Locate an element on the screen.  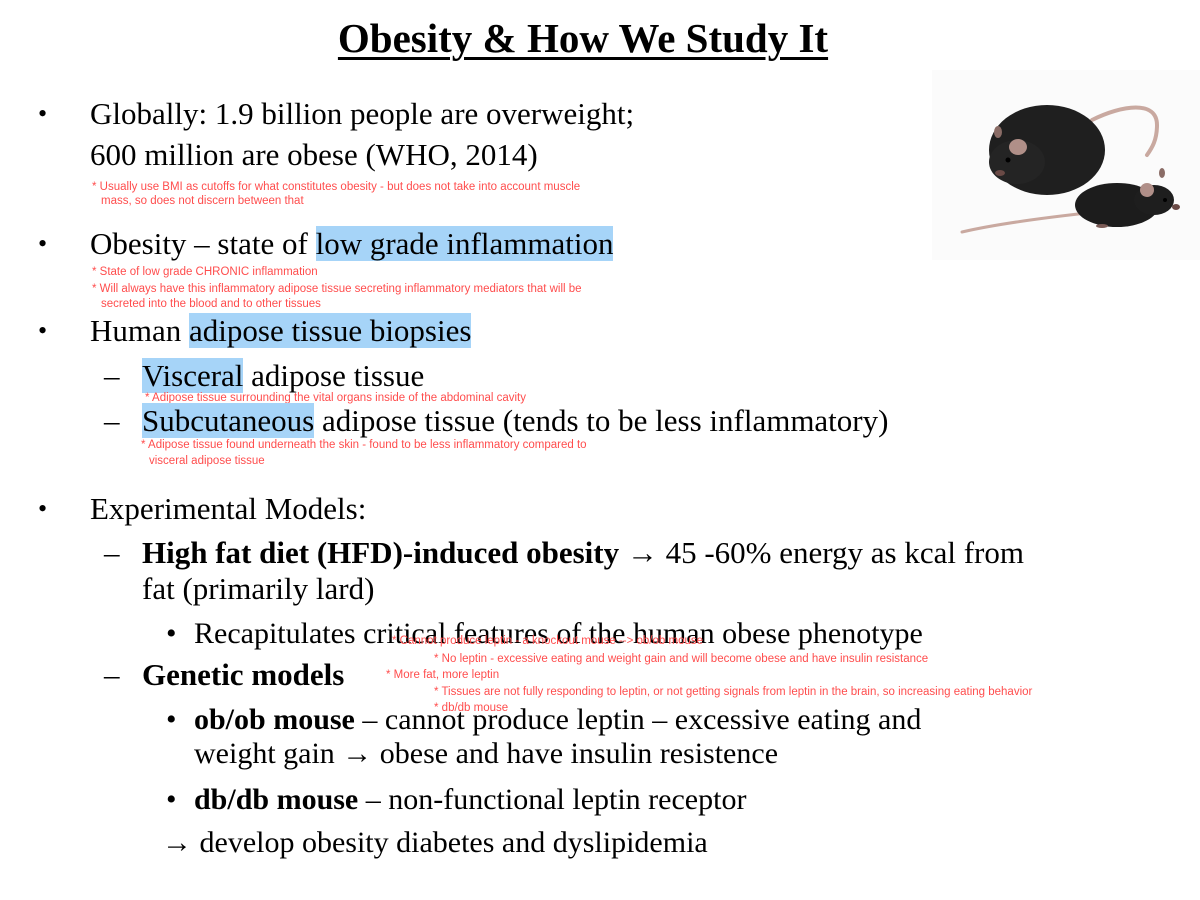
genetic-models-bold: Genetic models is located at coordinates (243, 674).